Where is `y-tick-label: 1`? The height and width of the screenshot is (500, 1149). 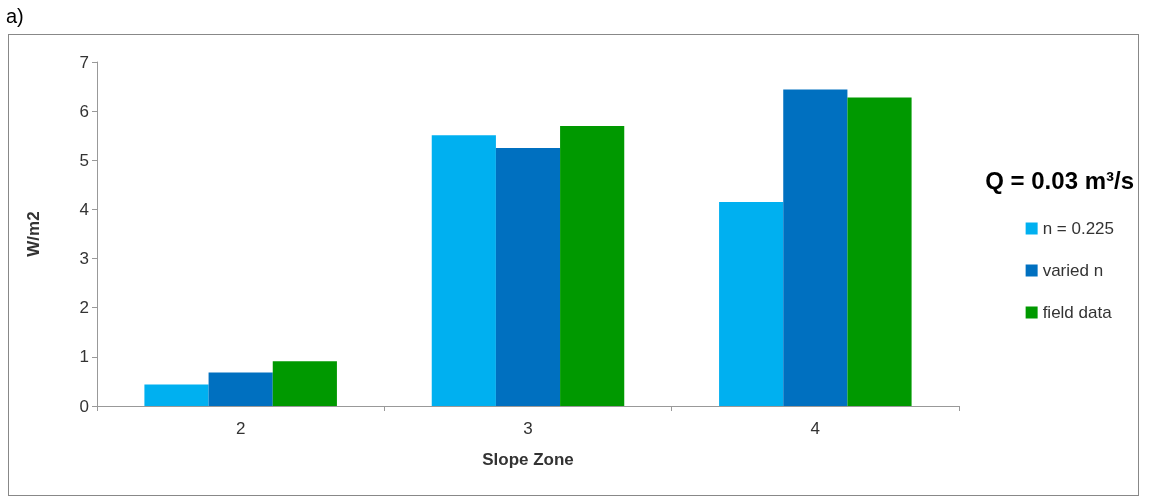 y-tick-label: 1 is located at coordinates (84, 357).